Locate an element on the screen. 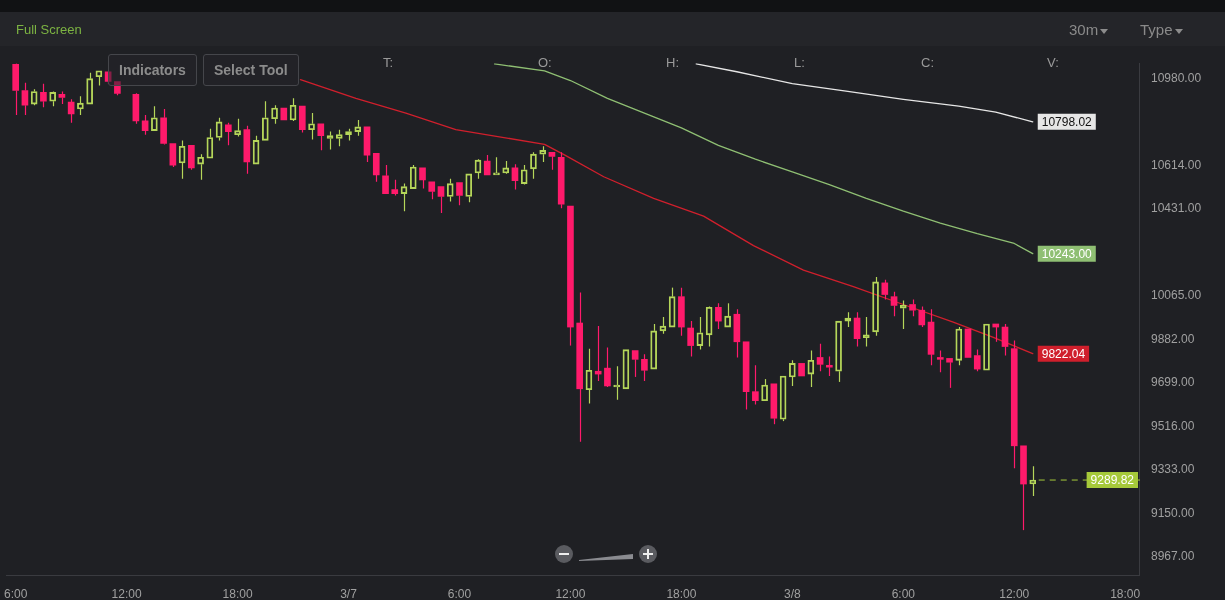  annotation: O: is located at coordinates (545, 62).